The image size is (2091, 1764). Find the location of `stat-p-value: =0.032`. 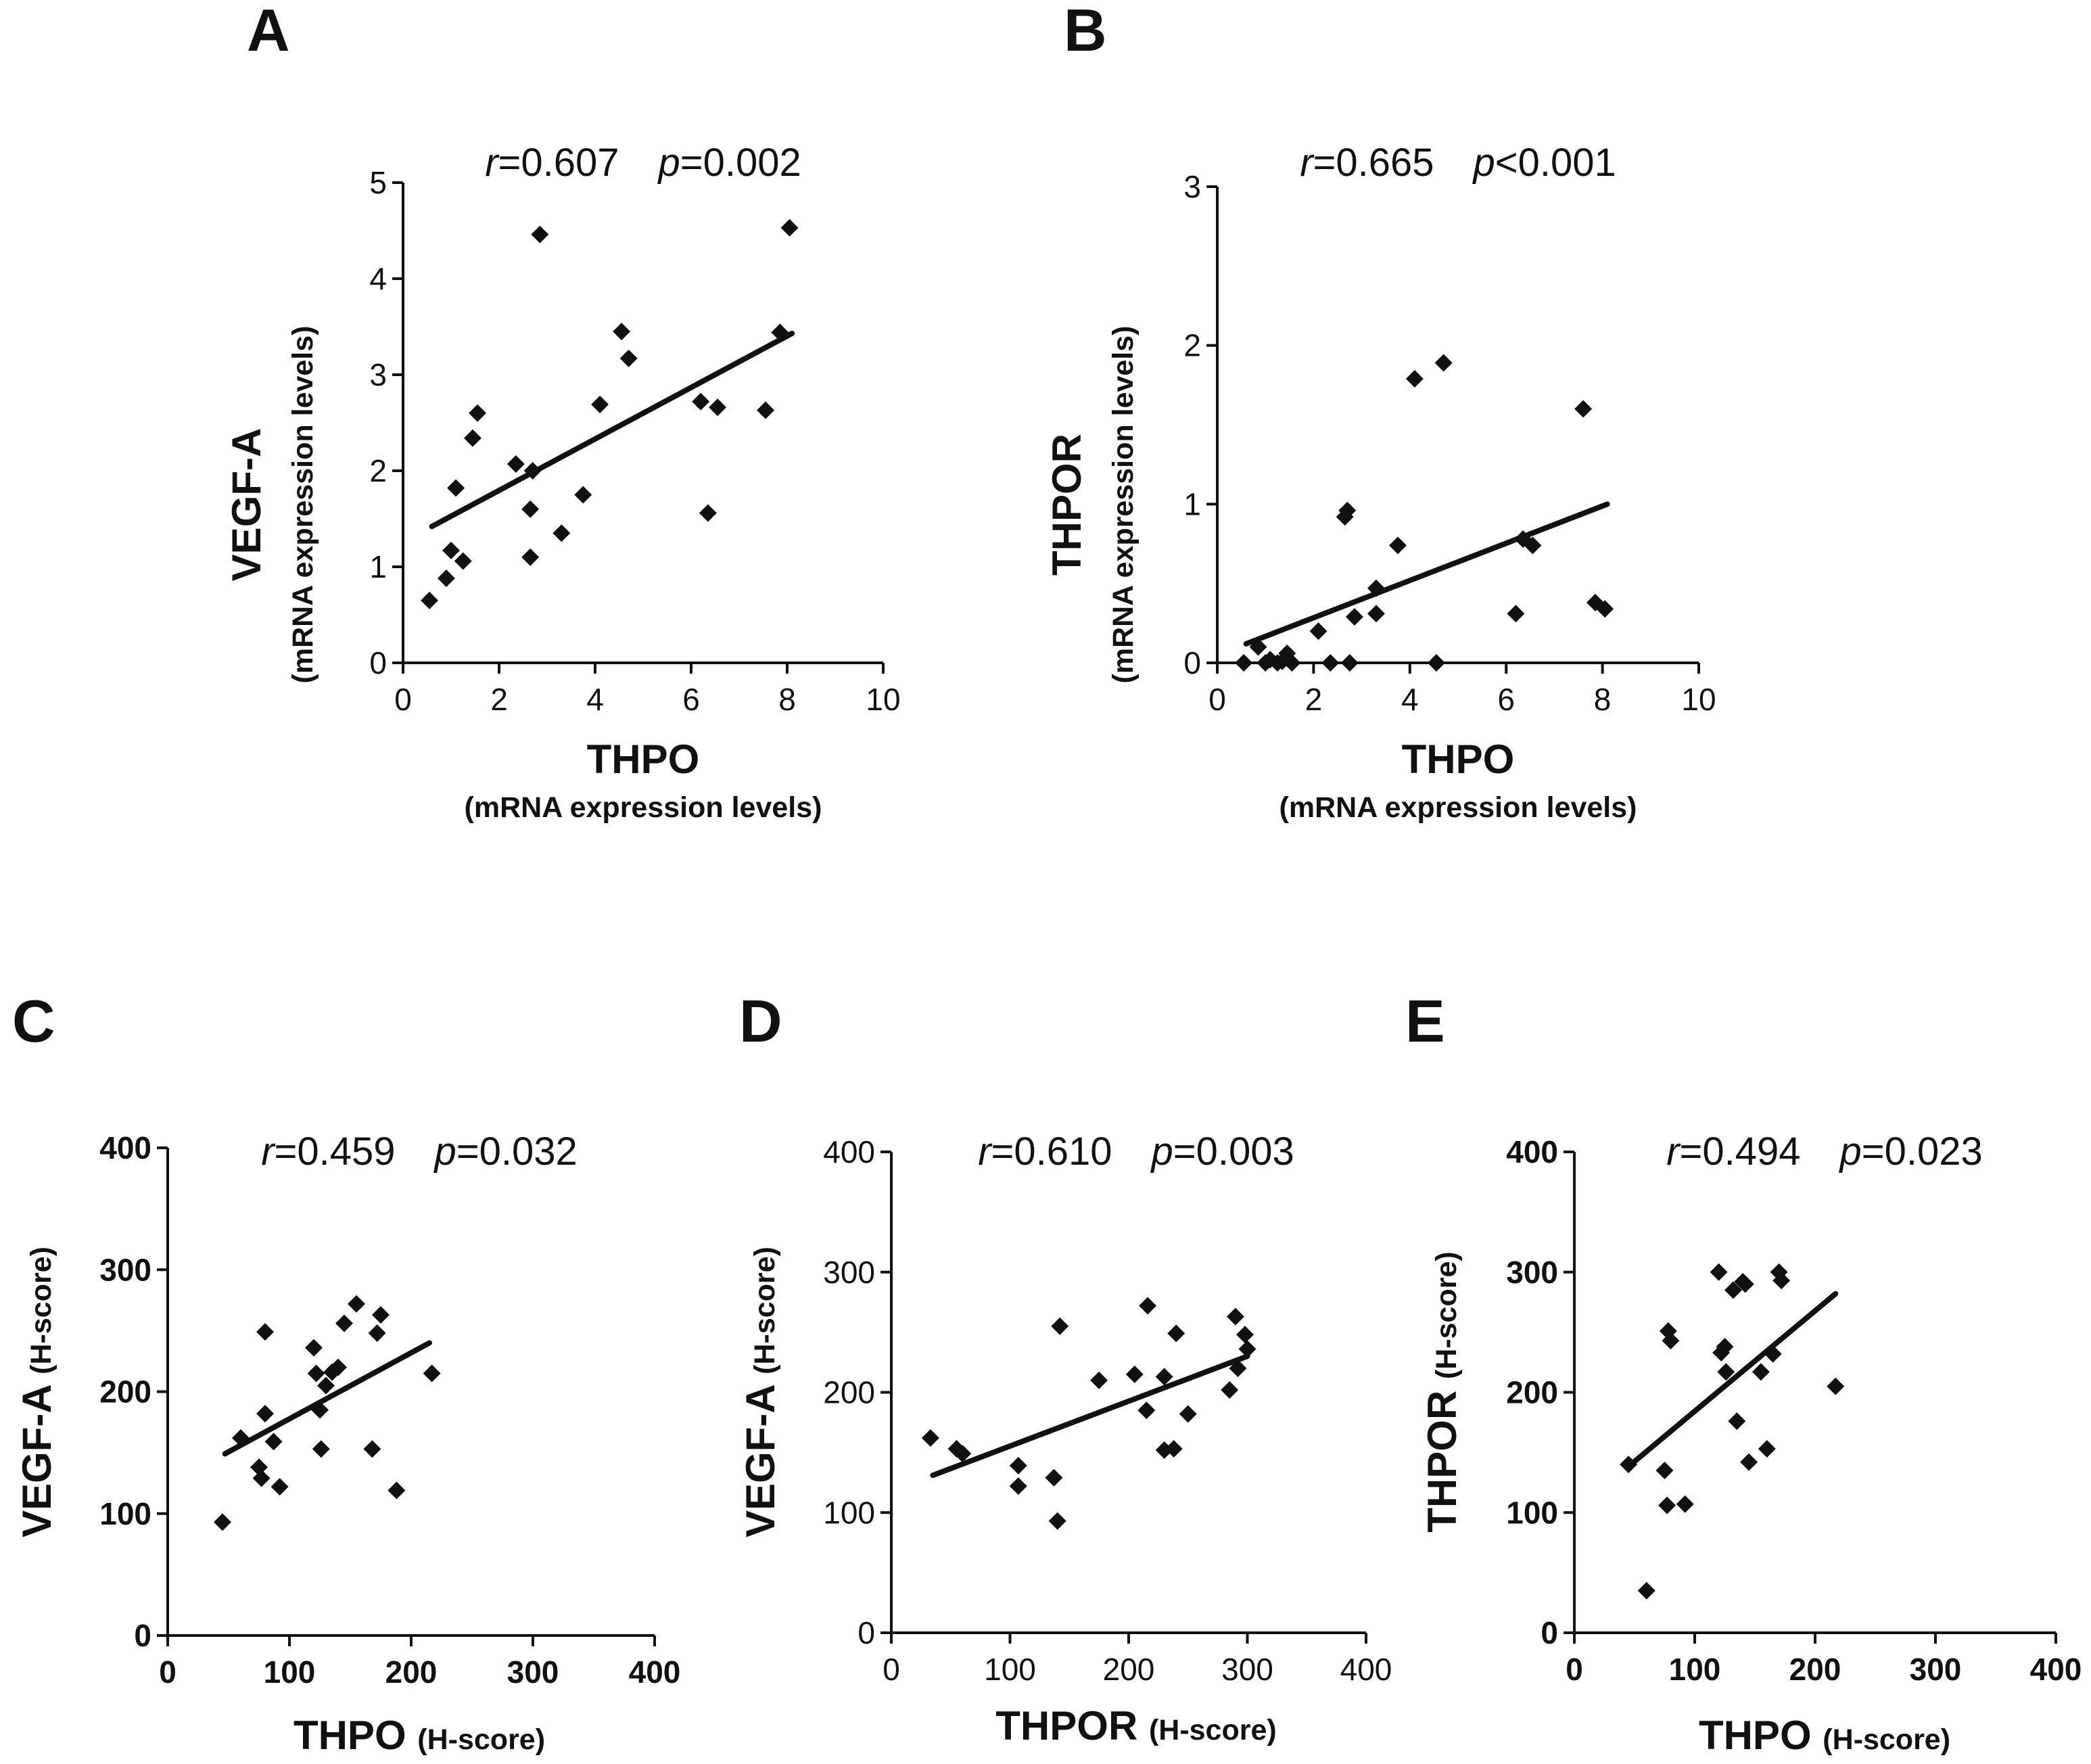

stat-p-value: =0.032 is located at coordinates (517, 1152).